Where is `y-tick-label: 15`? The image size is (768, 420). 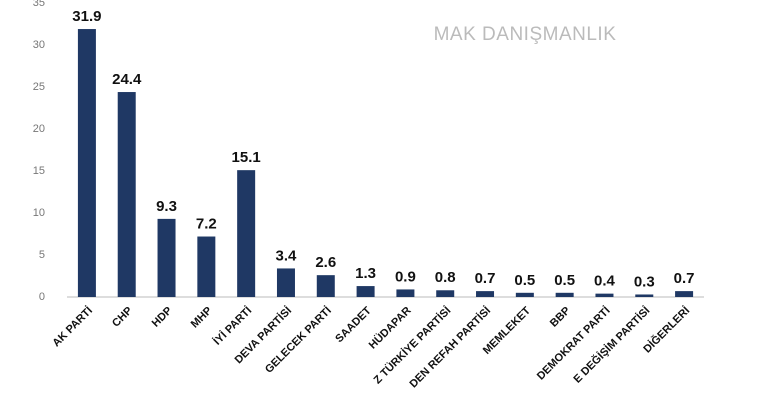 y-tick-label: 15 is located at coordinates (39, 171).